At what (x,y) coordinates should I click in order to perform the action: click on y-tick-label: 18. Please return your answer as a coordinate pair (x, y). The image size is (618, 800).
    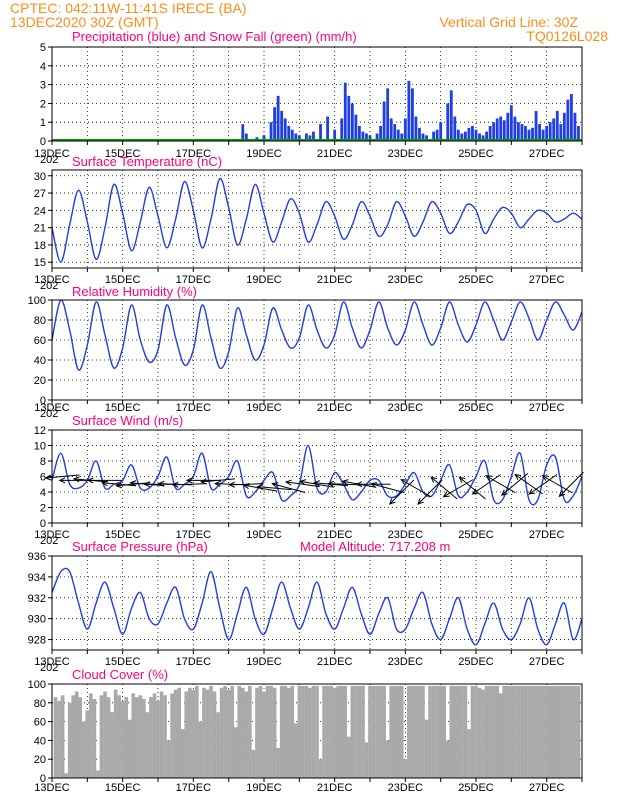
    Looking at the image, I should click on (40, 246).